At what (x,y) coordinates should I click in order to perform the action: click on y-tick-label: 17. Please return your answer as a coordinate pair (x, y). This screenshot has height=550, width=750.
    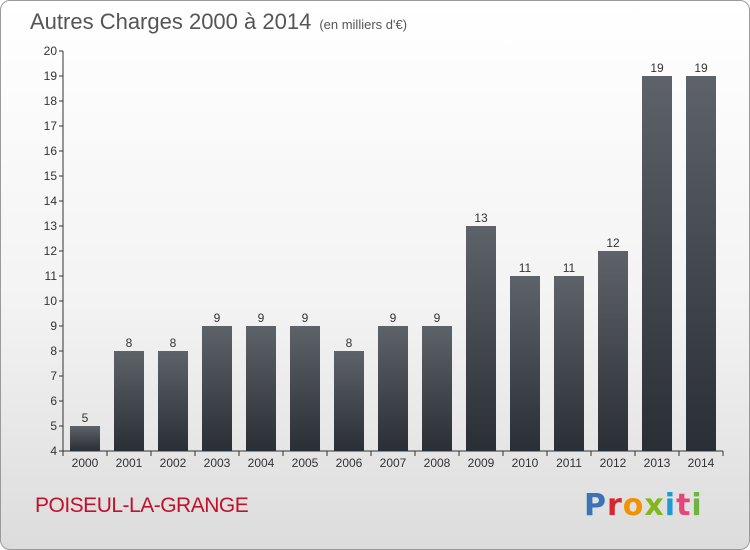
    Looking at the image, I should click on (51, 126).